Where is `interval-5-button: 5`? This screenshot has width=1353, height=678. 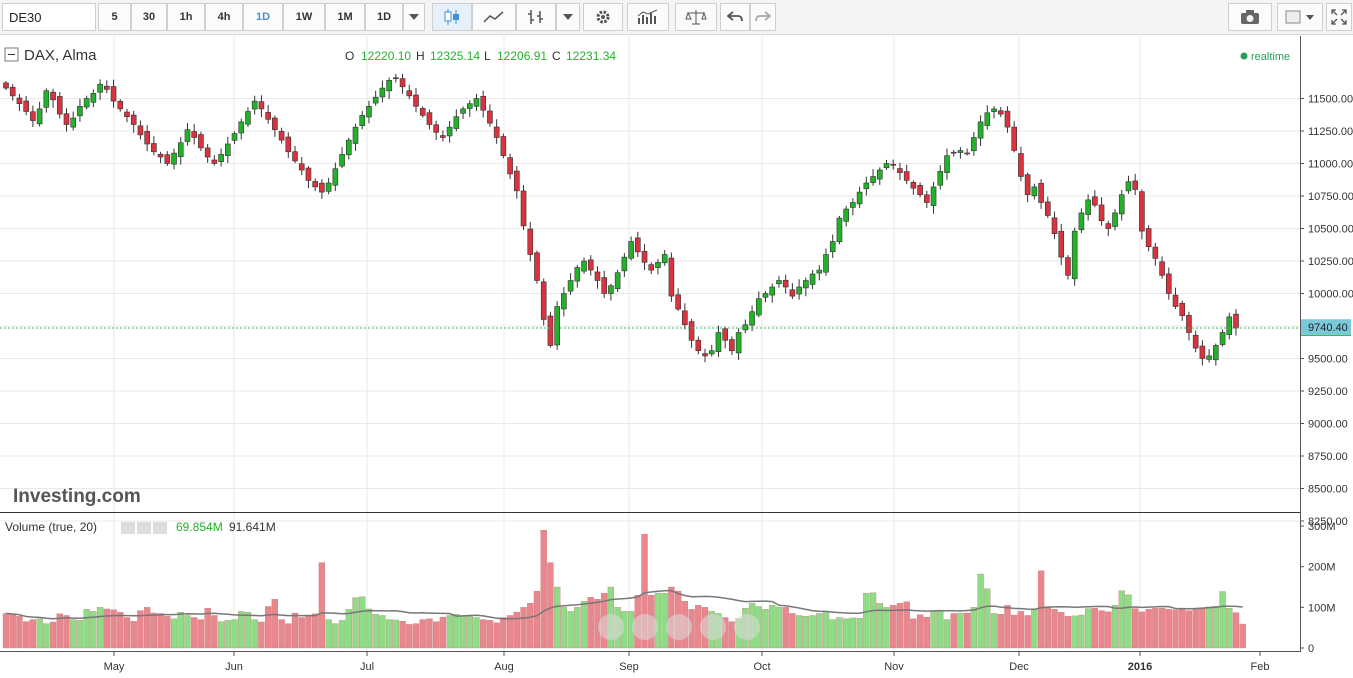 interval-5-button: 5 is located at coordinates (114, 17).